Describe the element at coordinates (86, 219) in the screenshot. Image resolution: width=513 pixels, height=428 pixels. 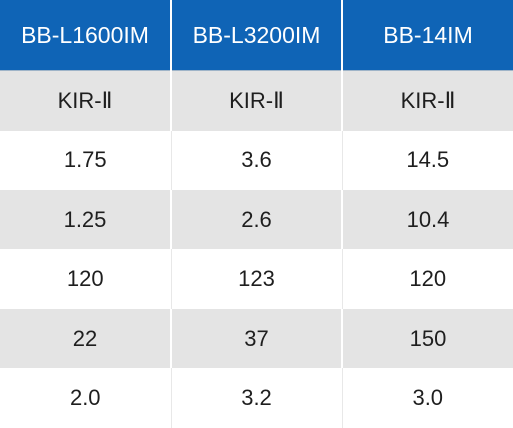
I see `table-cell: 1.25` at that location.